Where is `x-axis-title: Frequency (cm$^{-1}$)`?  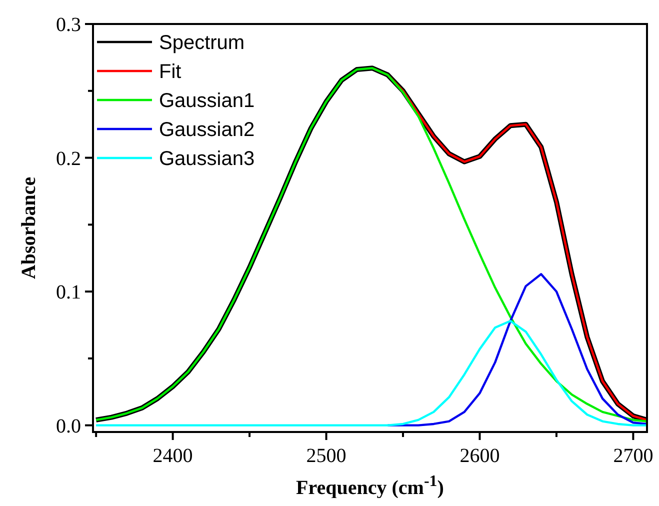 x-axis-title: Frequency (cm$^{-1}$) is located at coordinates (370, 485).